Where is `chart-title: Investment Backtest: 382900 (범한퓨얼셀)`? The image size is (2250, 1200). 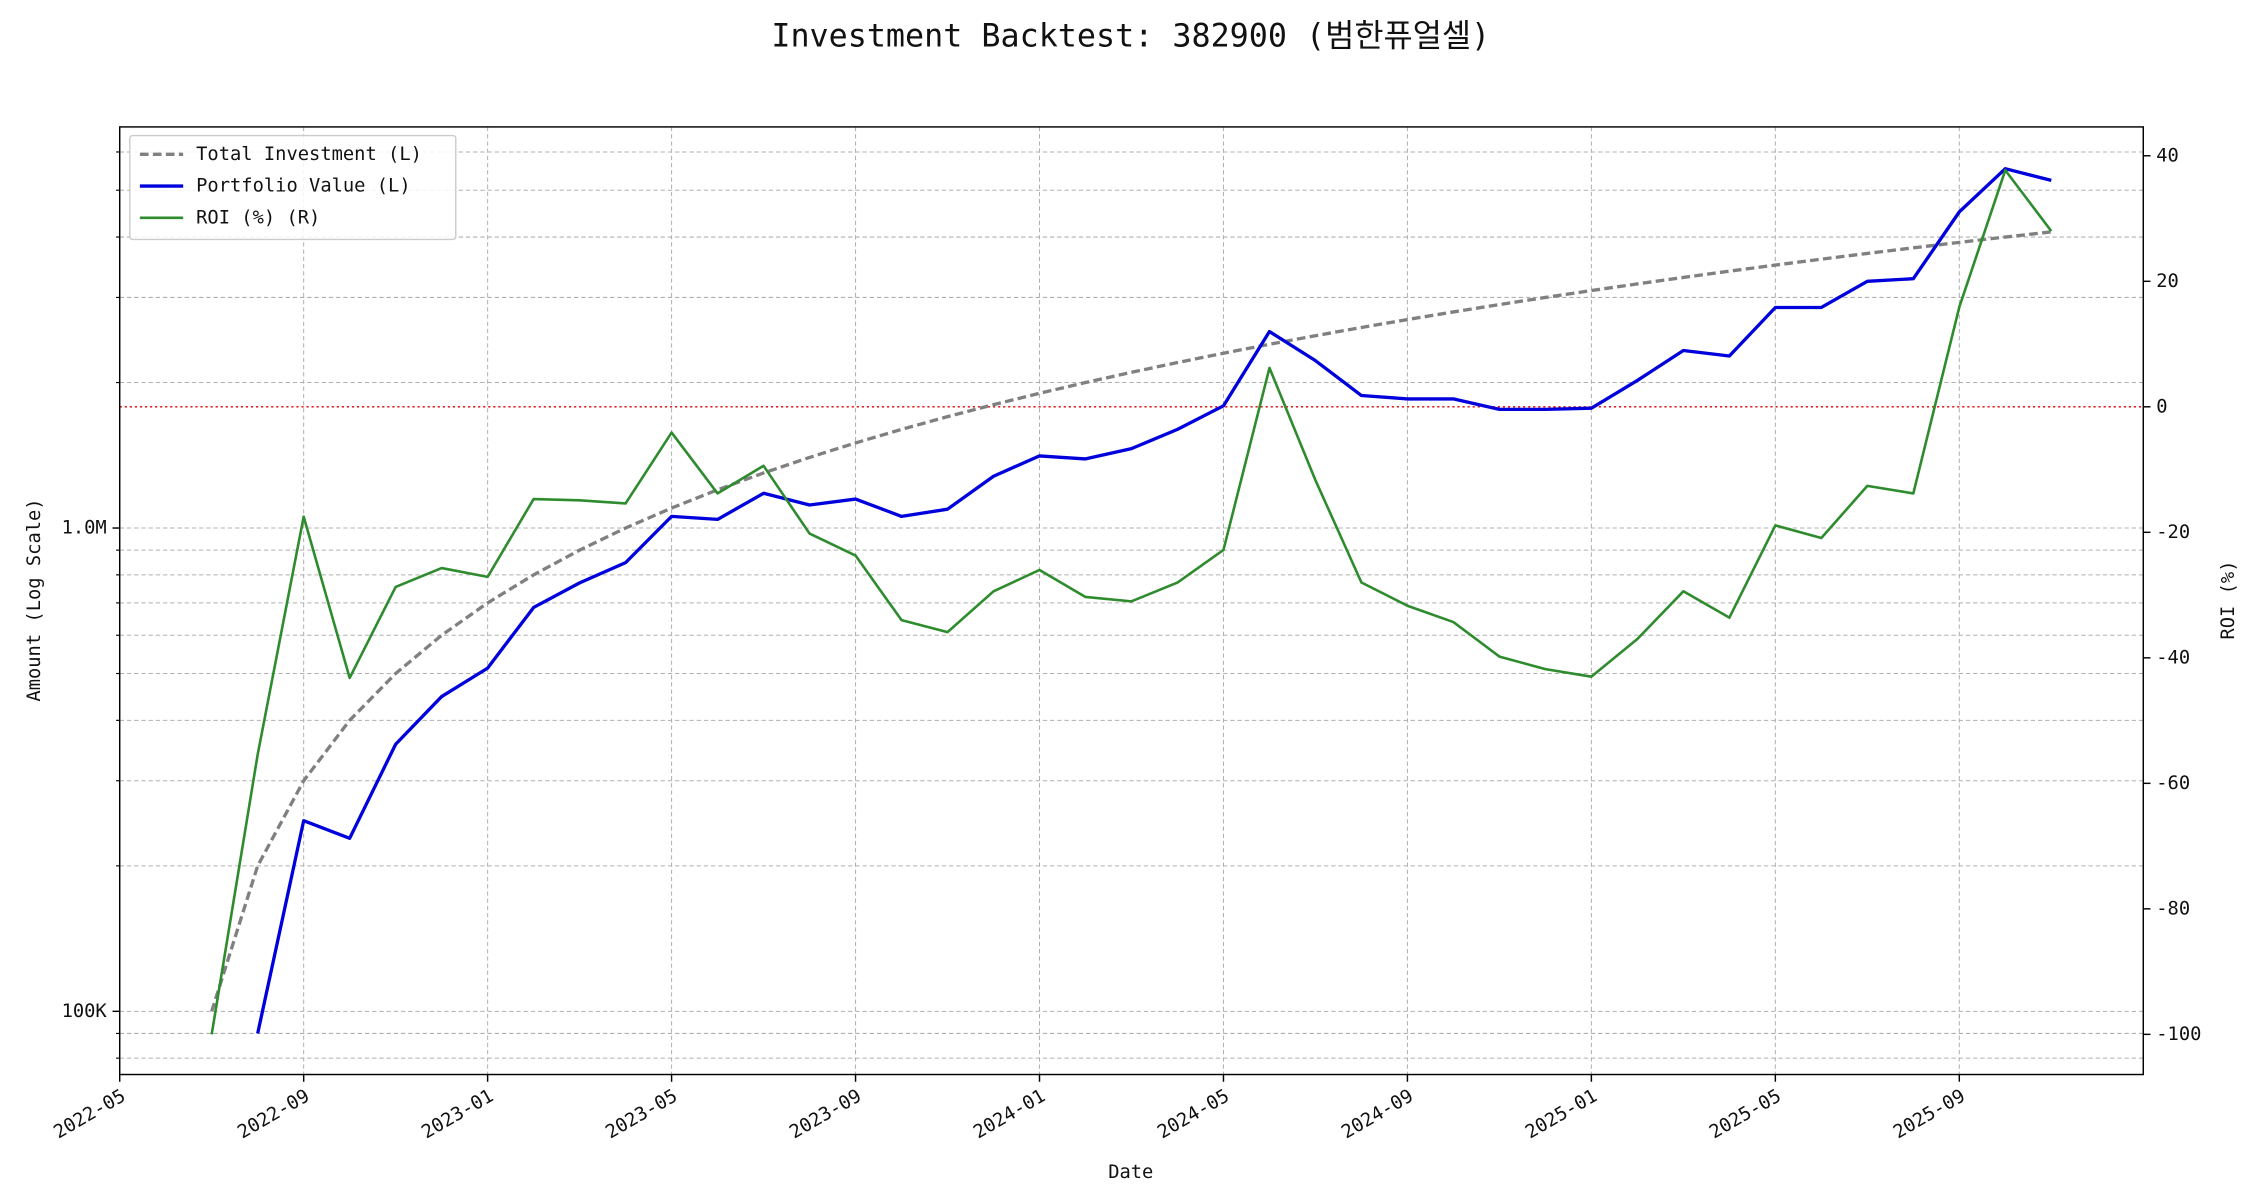
chart-title: Investment Backtest: 382900 (범한퓨얼셀) is located at coordinates (1130, 37).